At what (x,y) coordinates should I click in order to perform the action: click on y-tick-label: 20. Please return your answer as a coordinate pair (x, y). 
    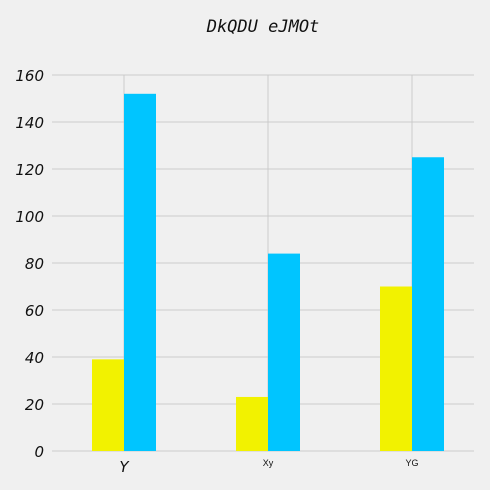
    Looking at the image, I should click on (34, 405).